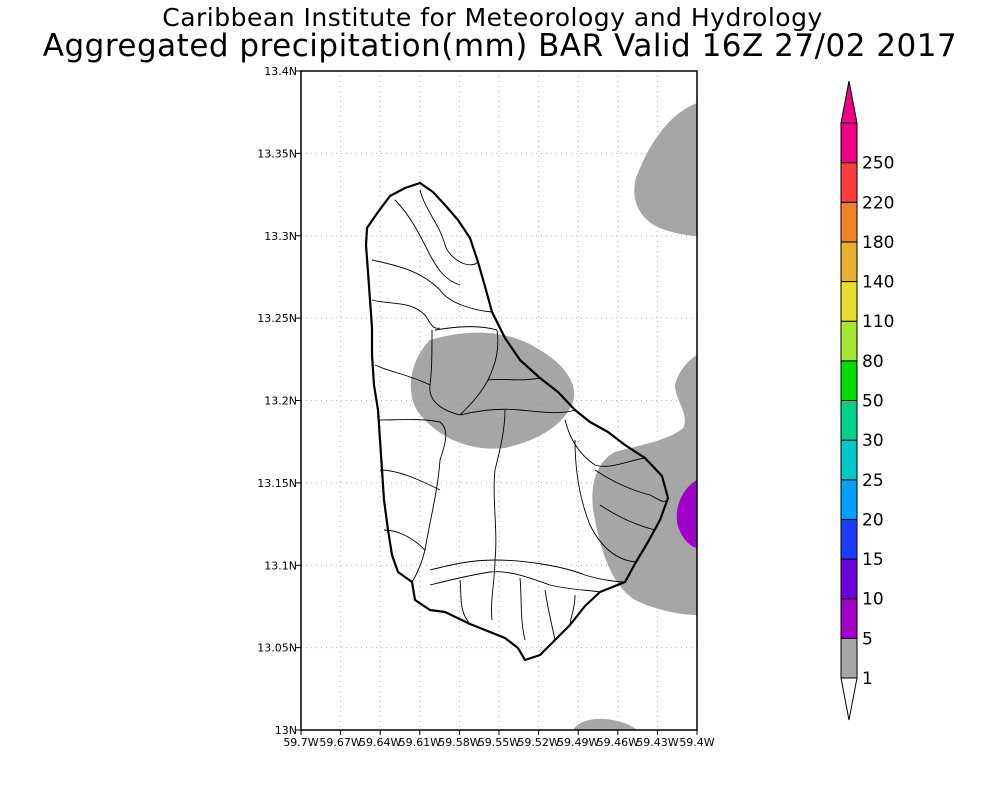  Describe the element at coordinates (867, 679) in the screenshot. I see `colorbar-level-label: 1` at that location.